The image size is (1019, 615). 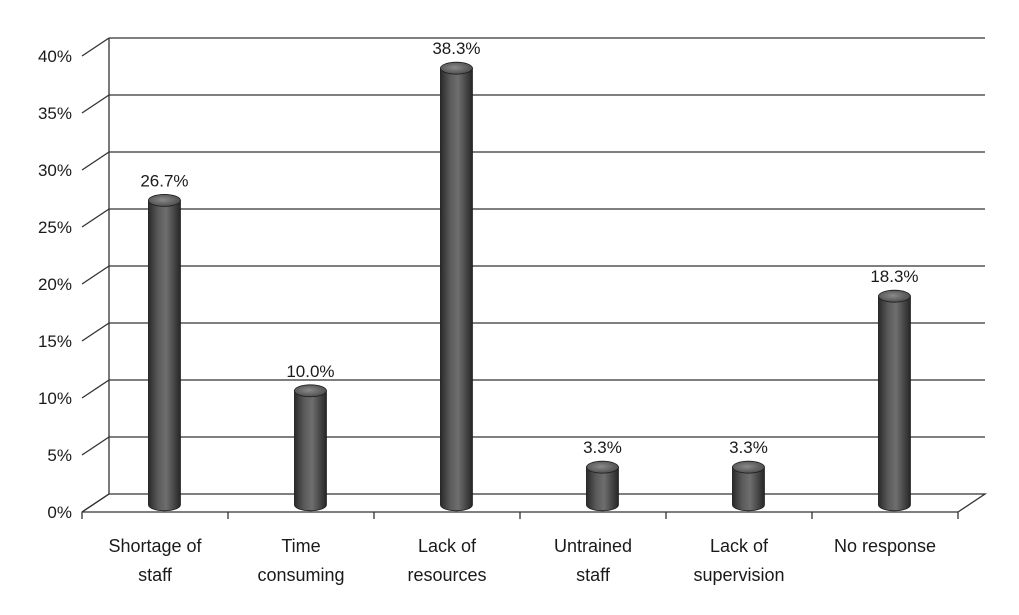 I want to click on data-label: 38.3%, so click(x=456, y=48).